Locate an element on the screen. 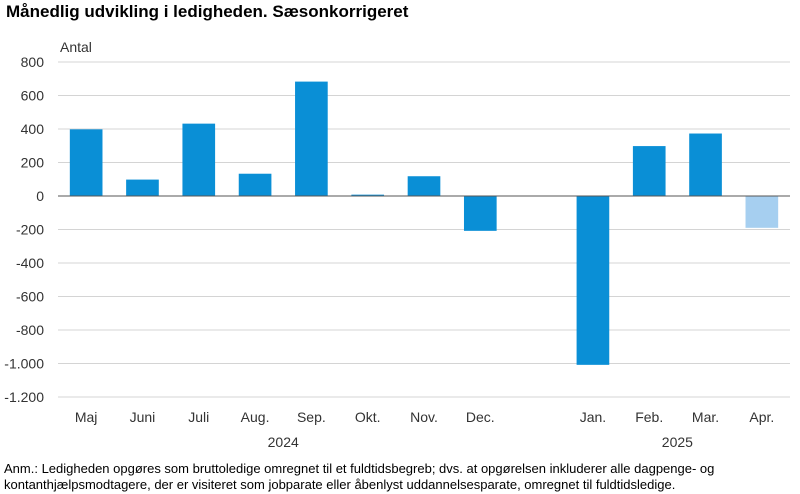  y-tick-label: -800 is located at coordinates (30, 330).